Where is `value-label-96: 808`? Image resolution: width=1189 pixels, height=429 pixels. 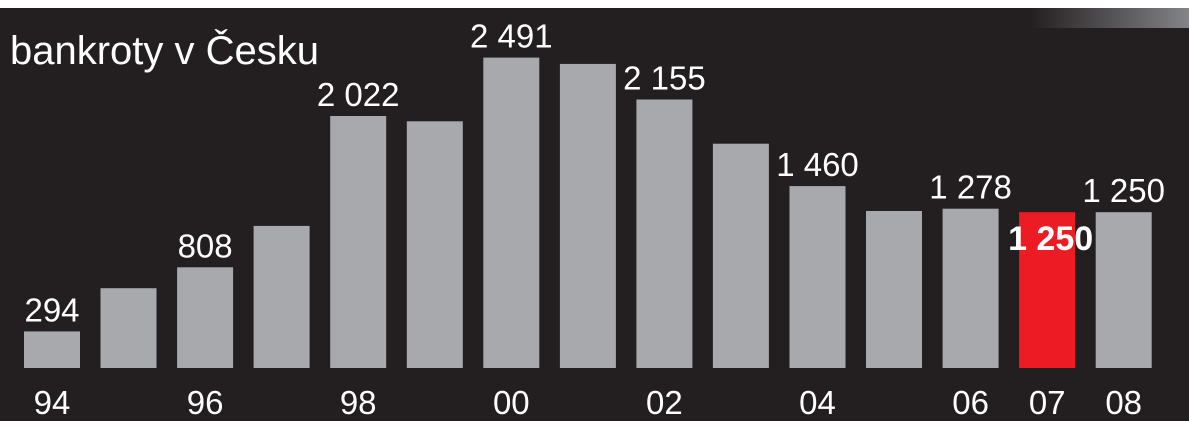 value-label-96: 808 is located at coordinates (205, 245).